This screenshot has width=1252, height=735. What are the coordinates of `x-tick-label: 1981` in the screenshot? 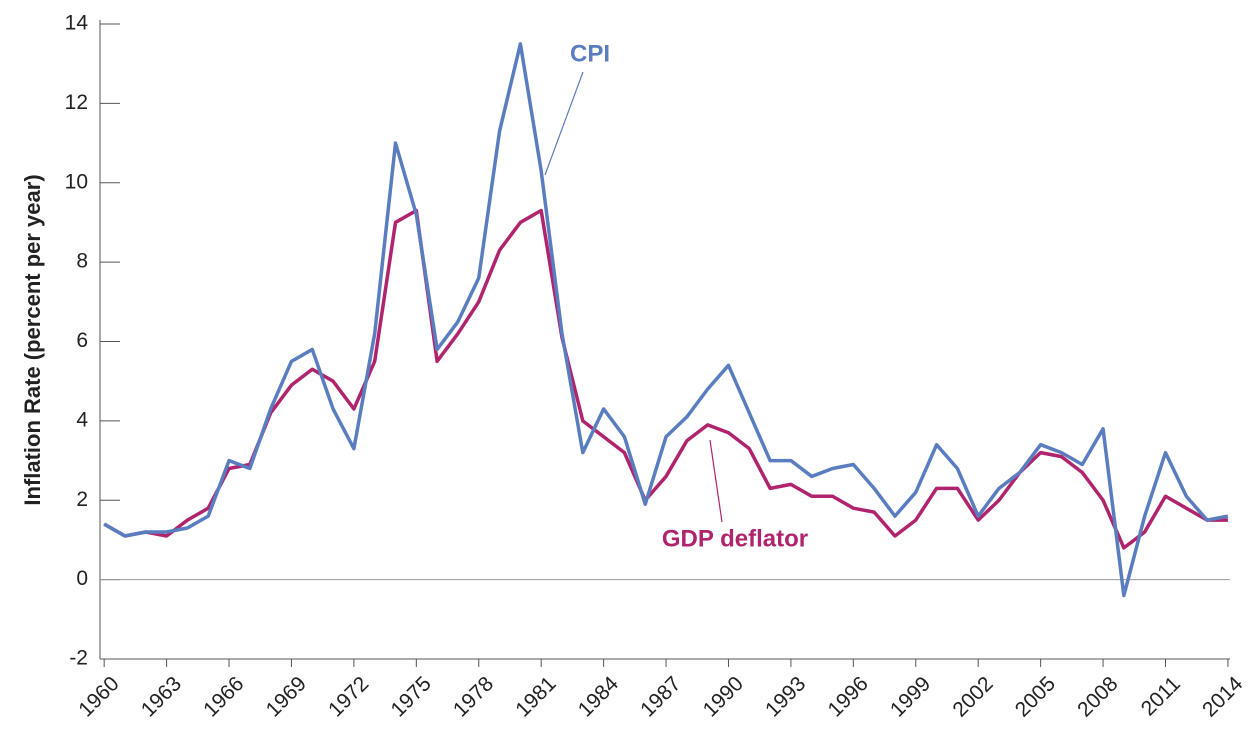 It's located at (535, 696).